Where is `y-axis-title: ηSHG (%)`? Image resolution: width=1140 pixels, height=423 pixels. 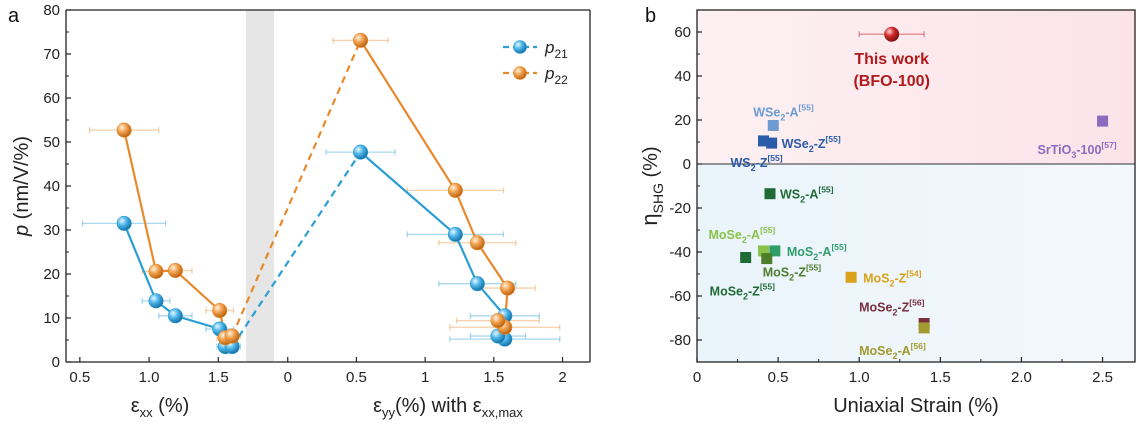
y-axis-title: ηSHG (%) is located at coordinates (651, 185).